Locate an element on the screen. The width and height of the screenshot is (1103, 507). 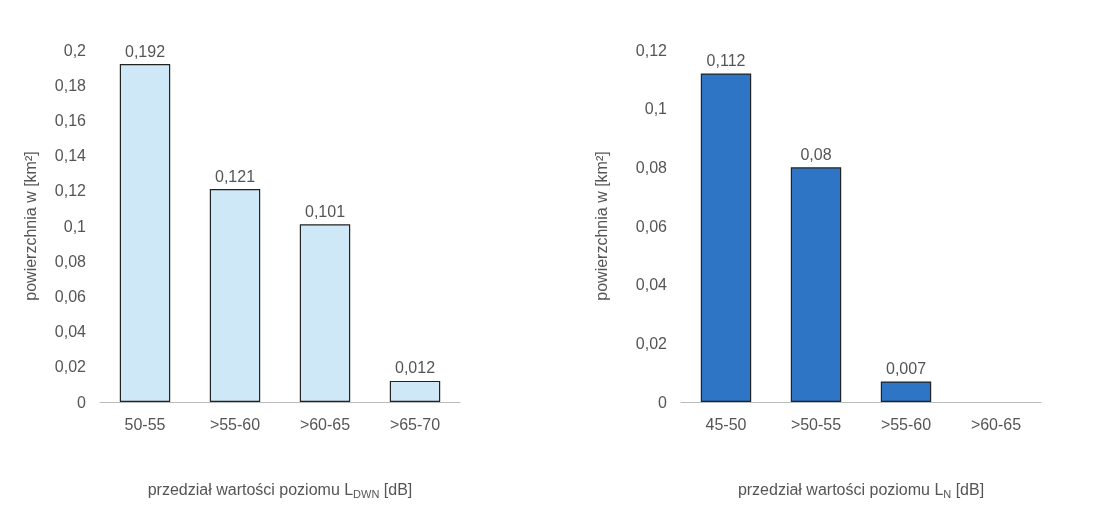
data-label: 0,08 is located at coordinates (816, 154).